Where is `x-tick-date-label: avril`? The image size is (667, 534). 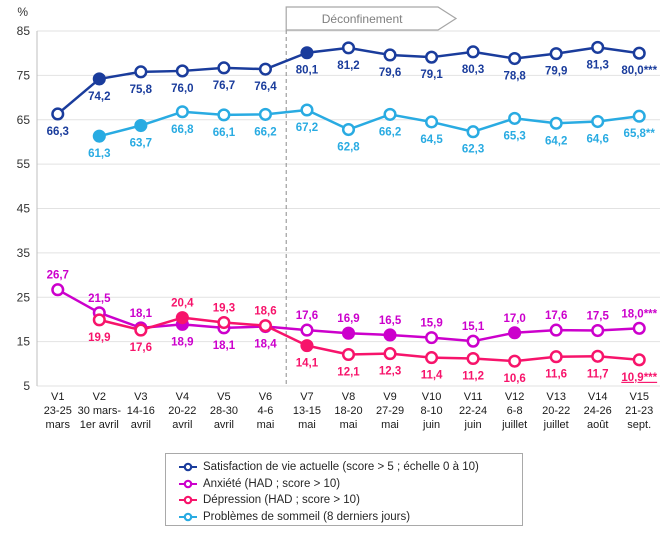
x-tick-date-label: avril is located at coordinates (182, 425).